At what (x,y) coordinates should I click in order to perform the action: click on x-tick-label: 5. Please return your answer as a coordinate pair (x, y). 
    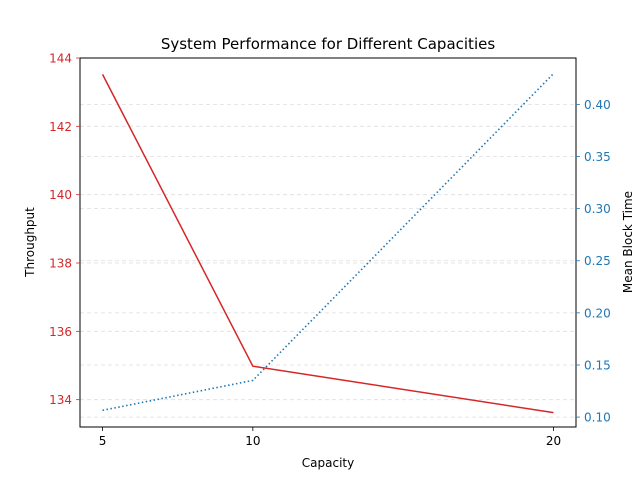
    Looking at the image, I should click on (103, 441).